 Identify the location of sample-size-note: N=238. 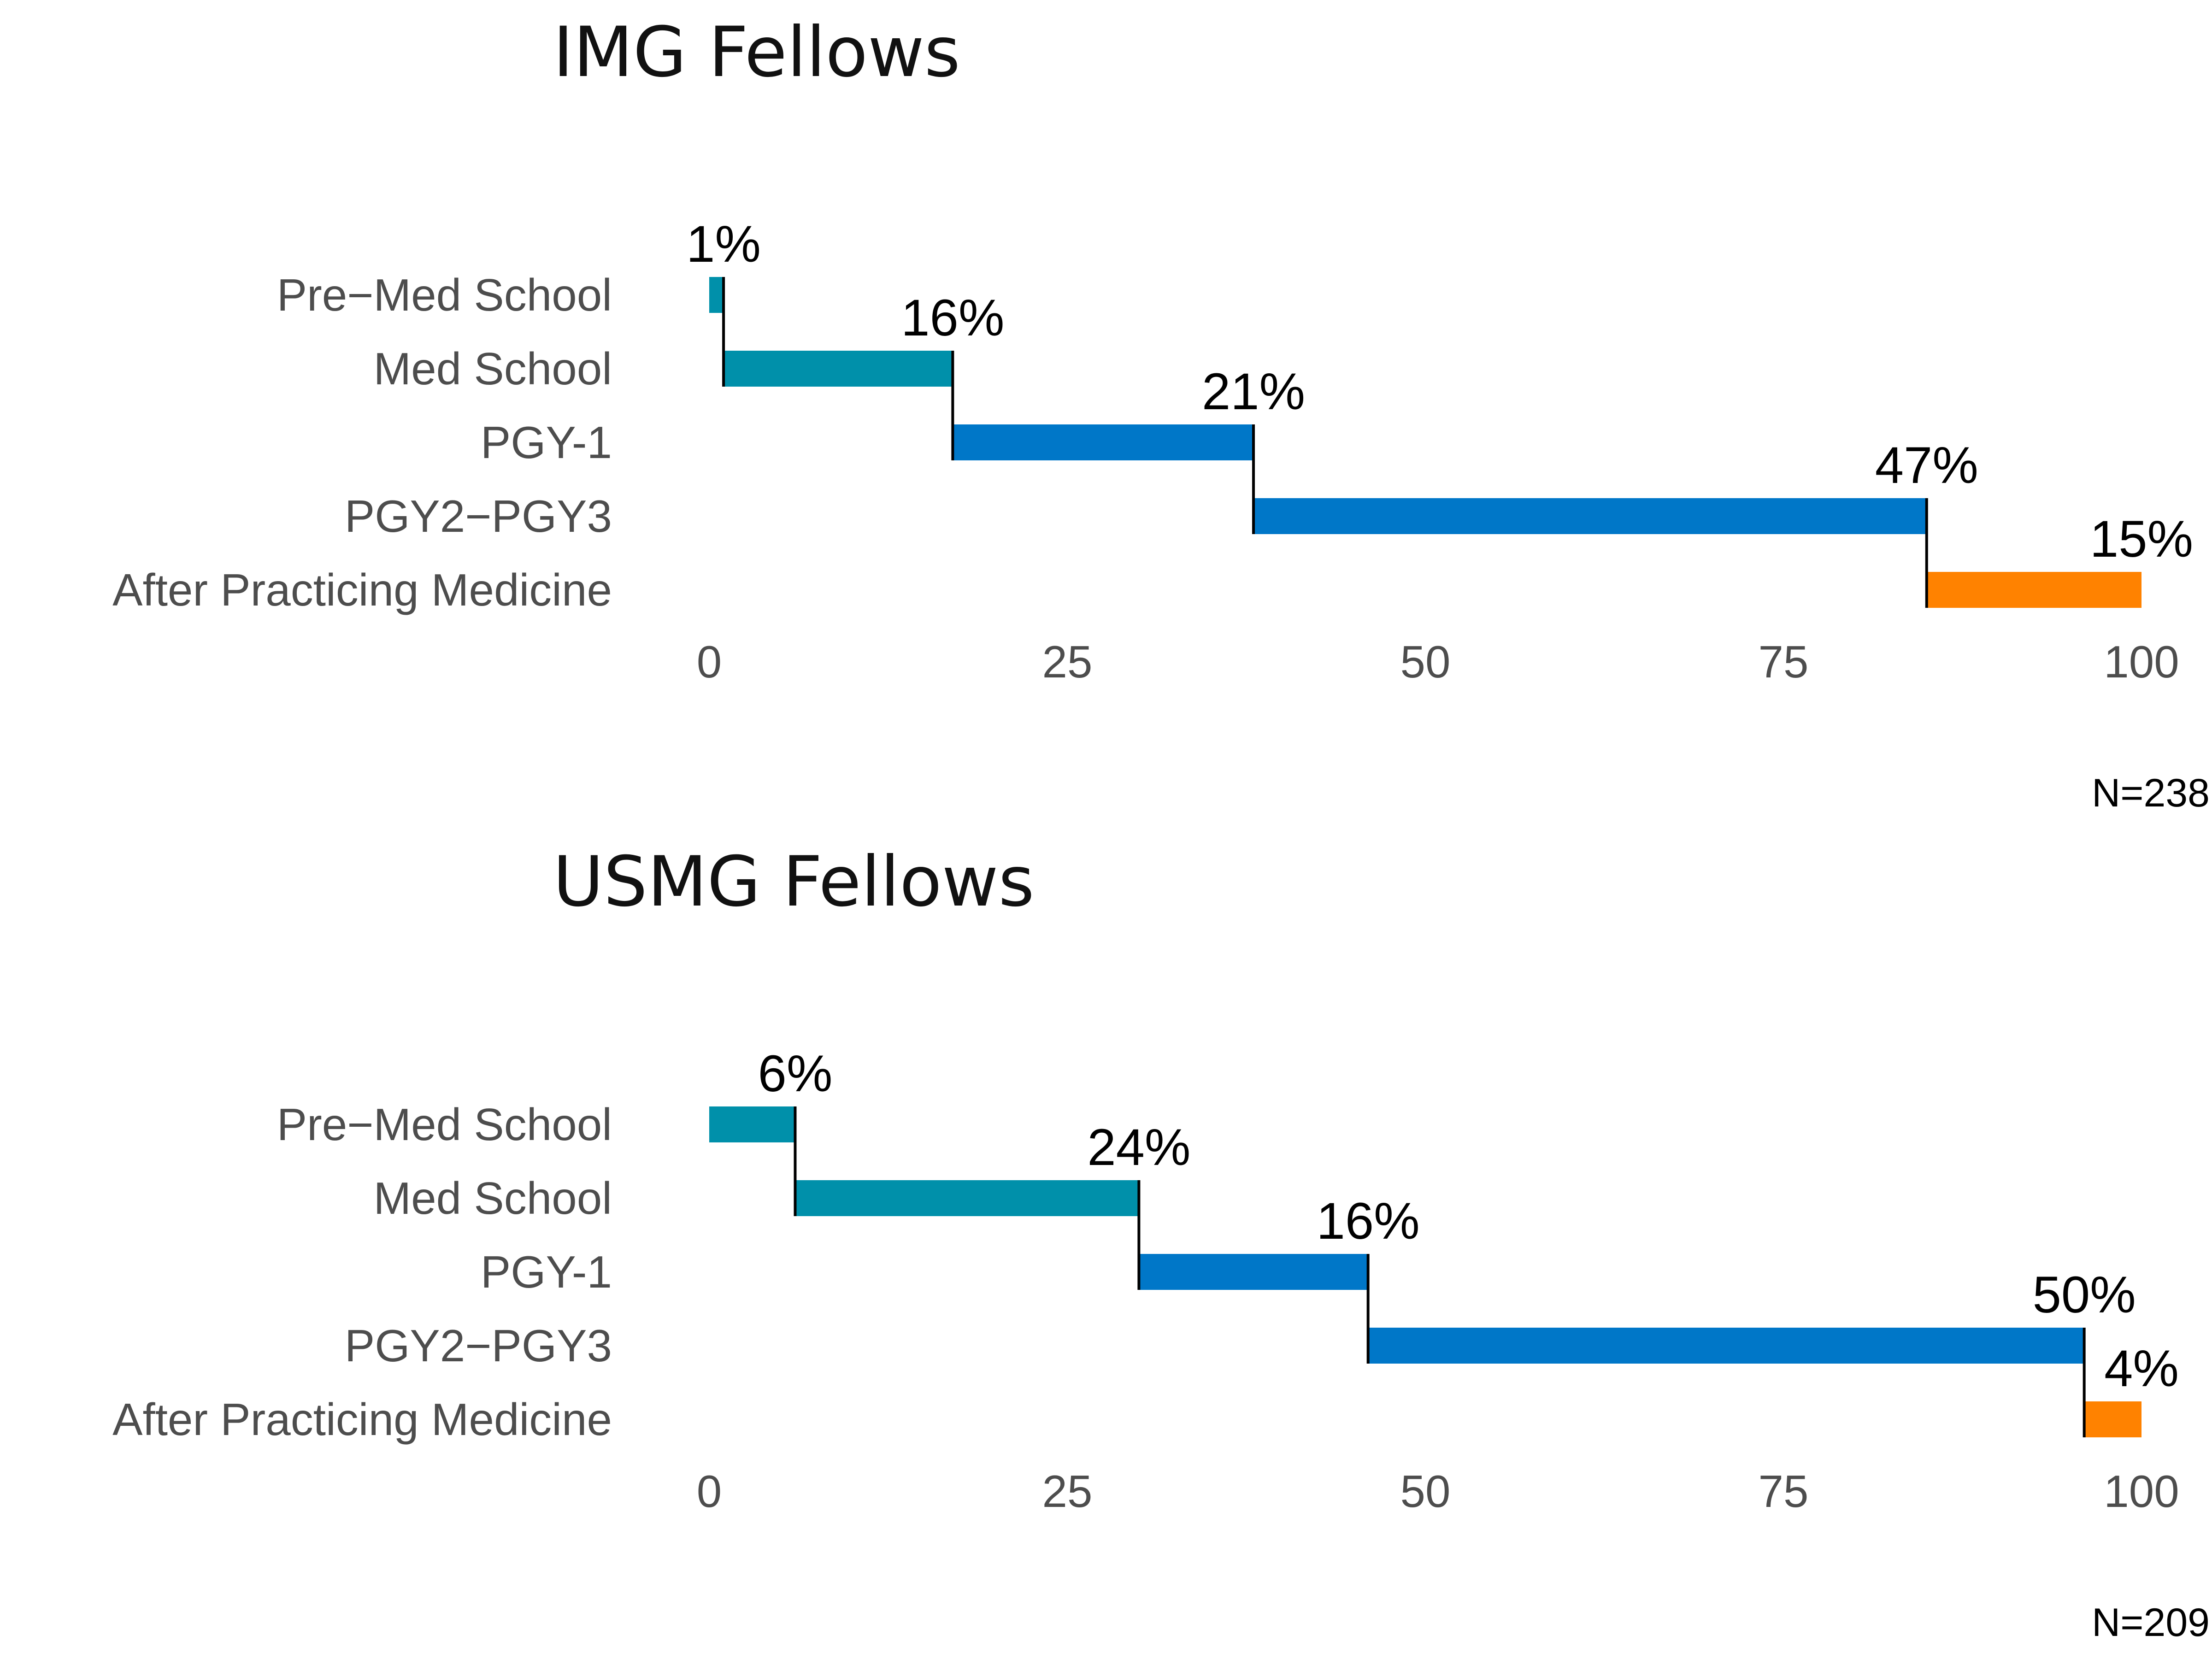
(2151, 793).